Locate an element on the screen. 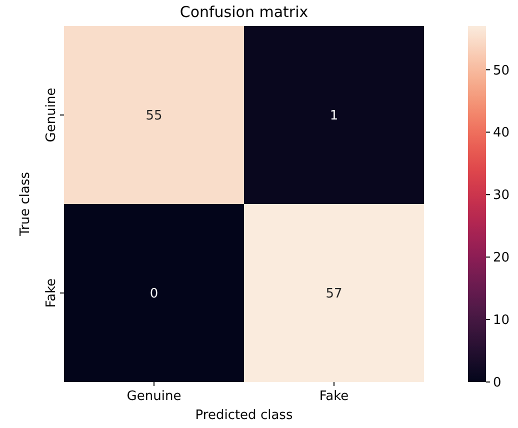  color-bar-label: 20 is located at coordinates (501, 258).